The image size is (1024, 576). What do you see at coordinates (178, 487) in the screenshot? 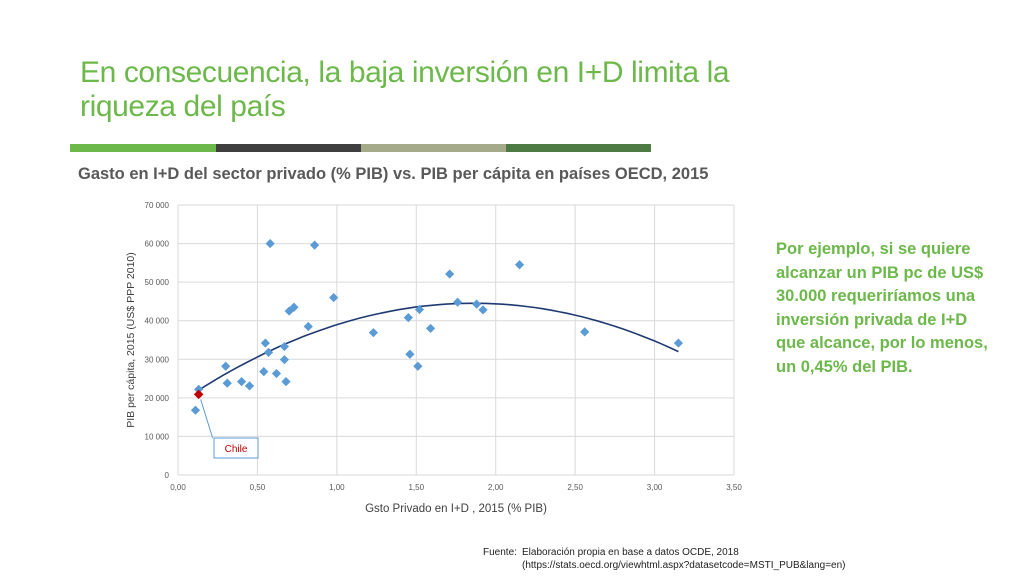
I see `x-tick-label: 0,00` at bounding box center [178, 487].